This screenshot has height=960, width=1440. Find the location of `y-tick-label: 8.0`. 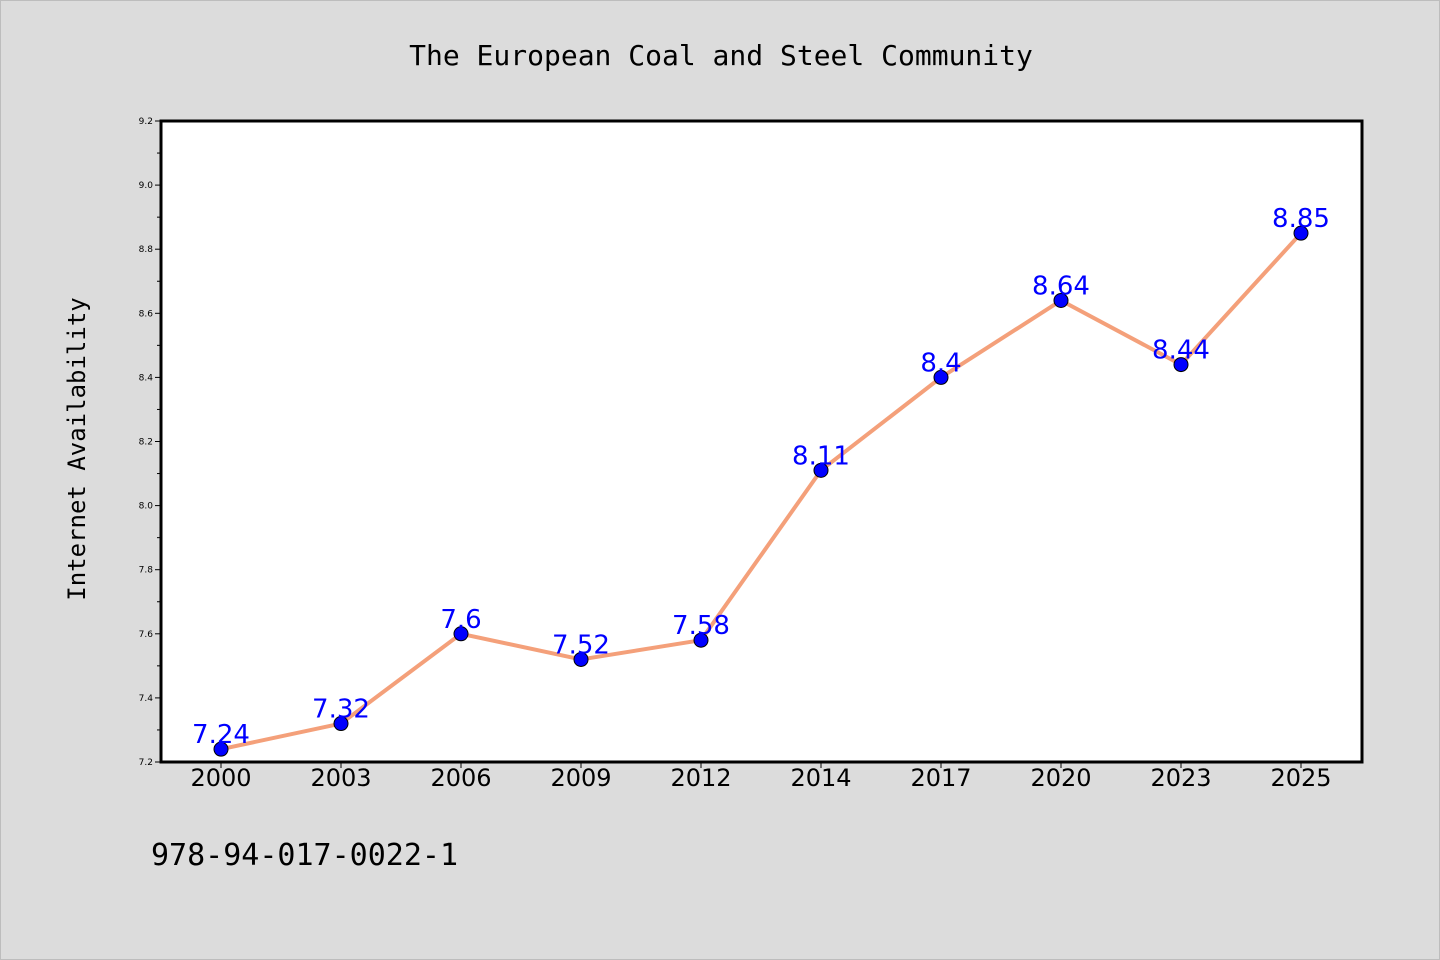

y-tick-label: 8.0 is located at coordinates (146, 507).